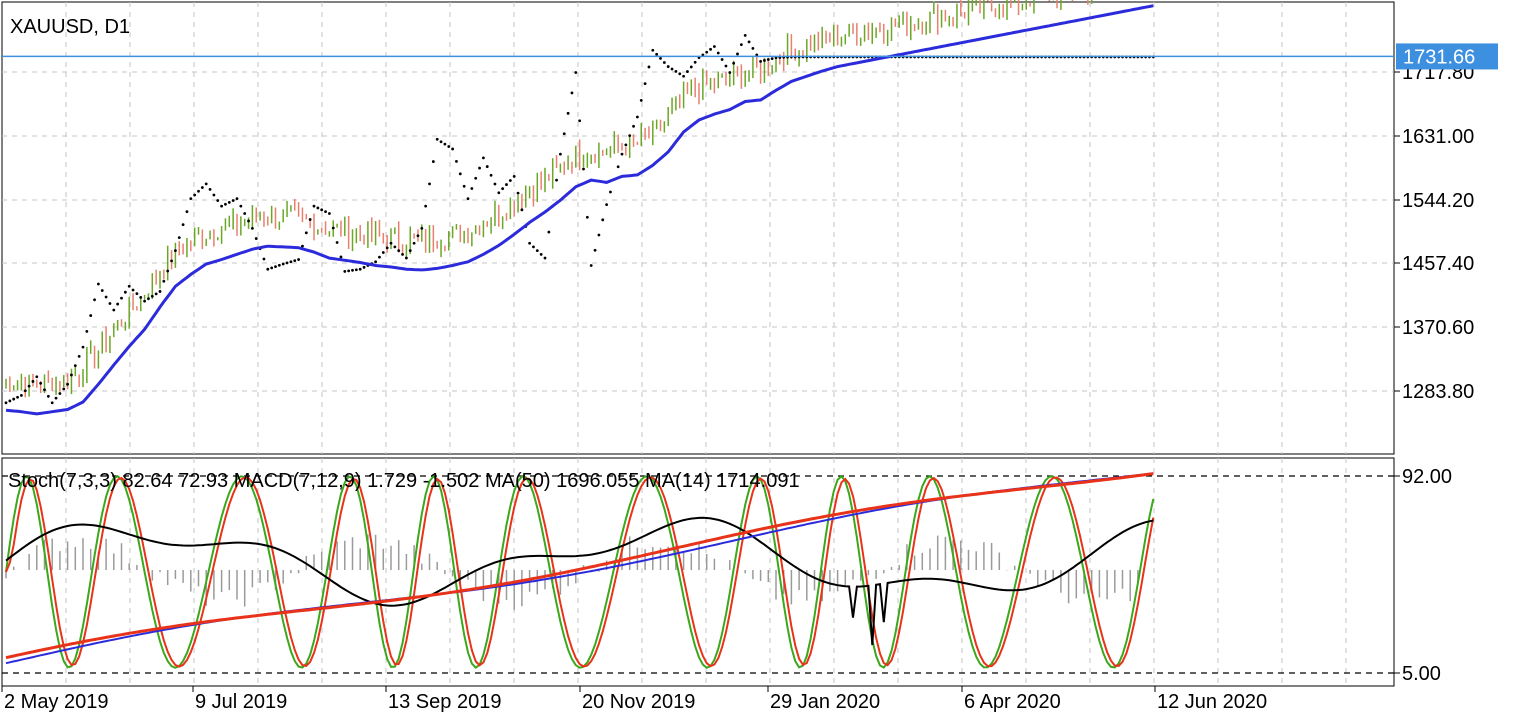 This screenshot has width=1520, height=720. I want to click on macd-line, so click(579, 581).